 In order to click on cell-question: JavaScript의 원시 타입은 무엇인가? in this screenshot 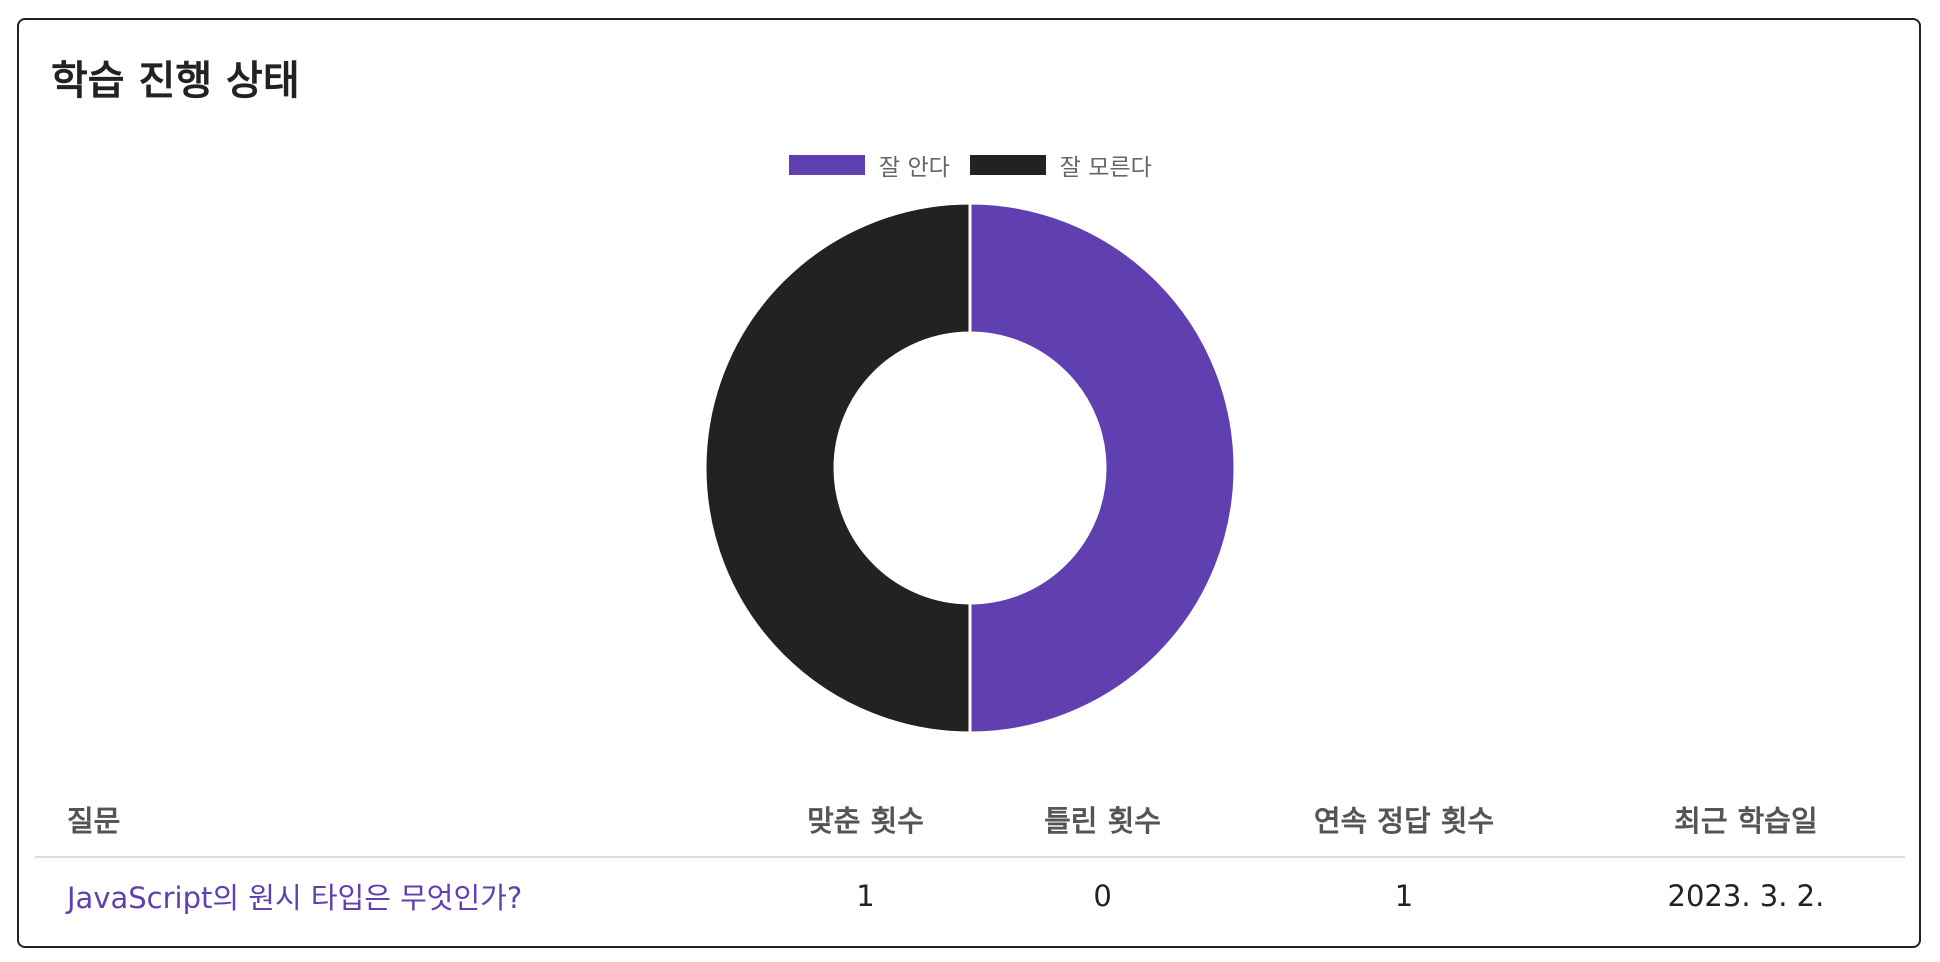, I will do `click(391, 895)`.